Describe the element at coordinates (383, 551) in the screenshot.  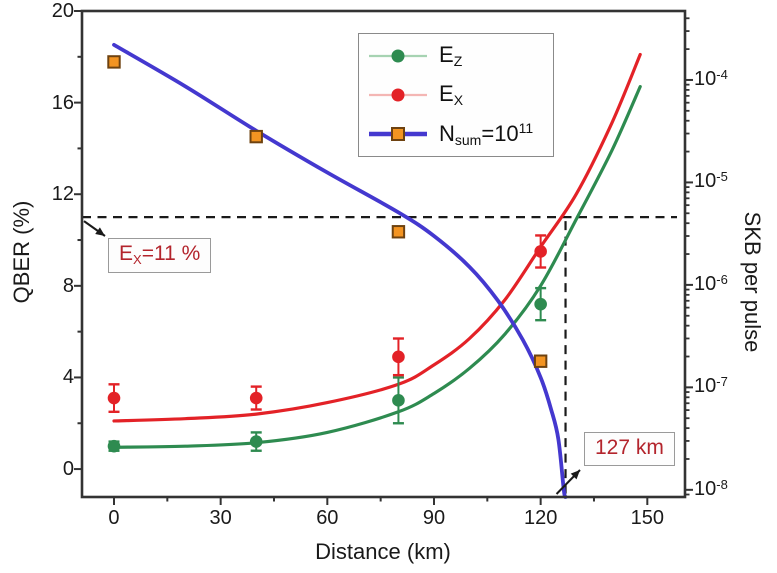
I see `x-axis-title: Distance (km)` at that location.